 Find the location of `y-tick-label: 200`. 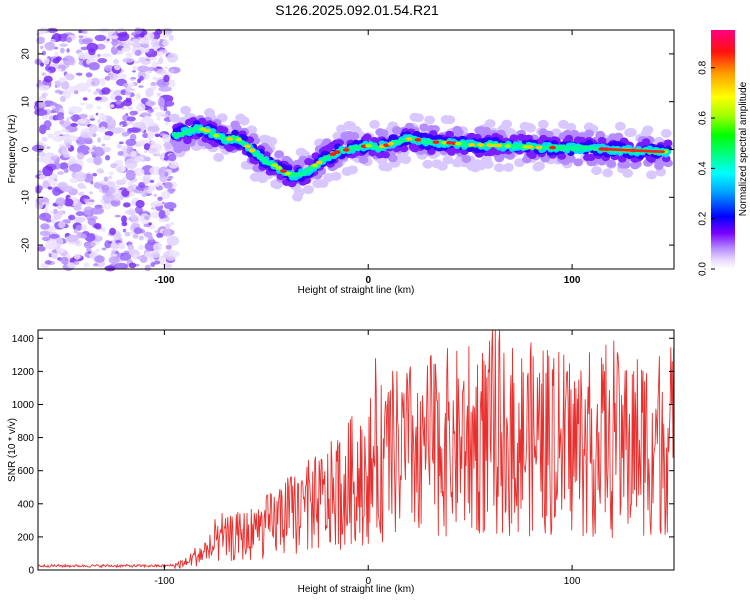

y-tick-label: 200 is located at coordinates (25, 537).